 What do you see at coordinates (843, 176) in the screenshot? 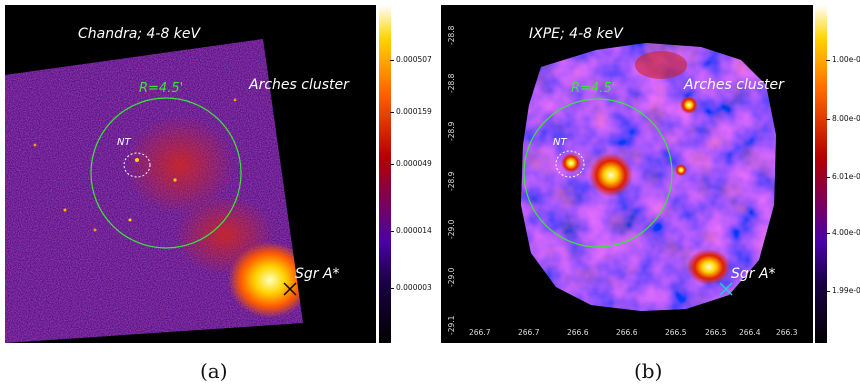
I see `colorbar-b-tick: 6.01e-05` at bounding box center [843, 176].